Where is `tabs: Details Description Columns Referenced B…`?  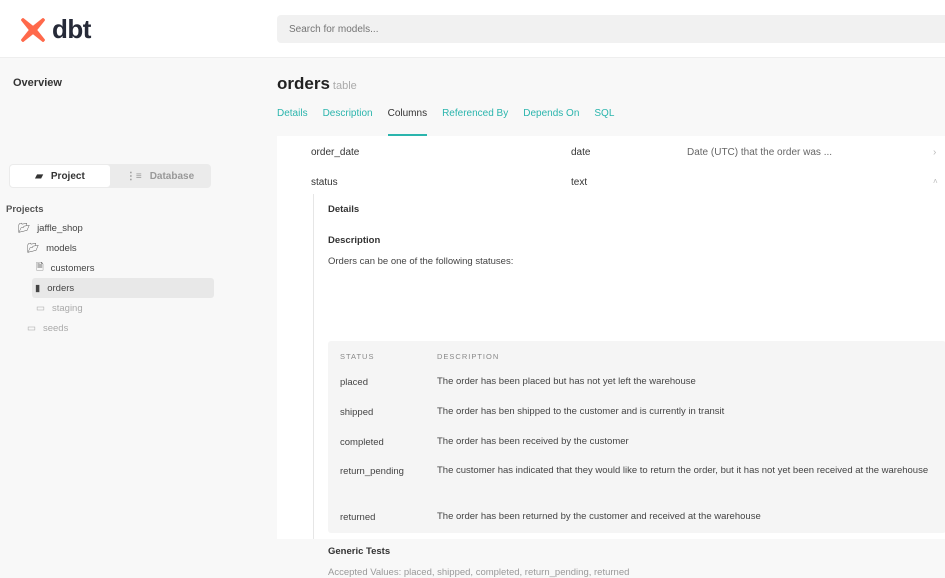 tabs: Details Description Columns Referenced B… is located at coordinates (445, 122).